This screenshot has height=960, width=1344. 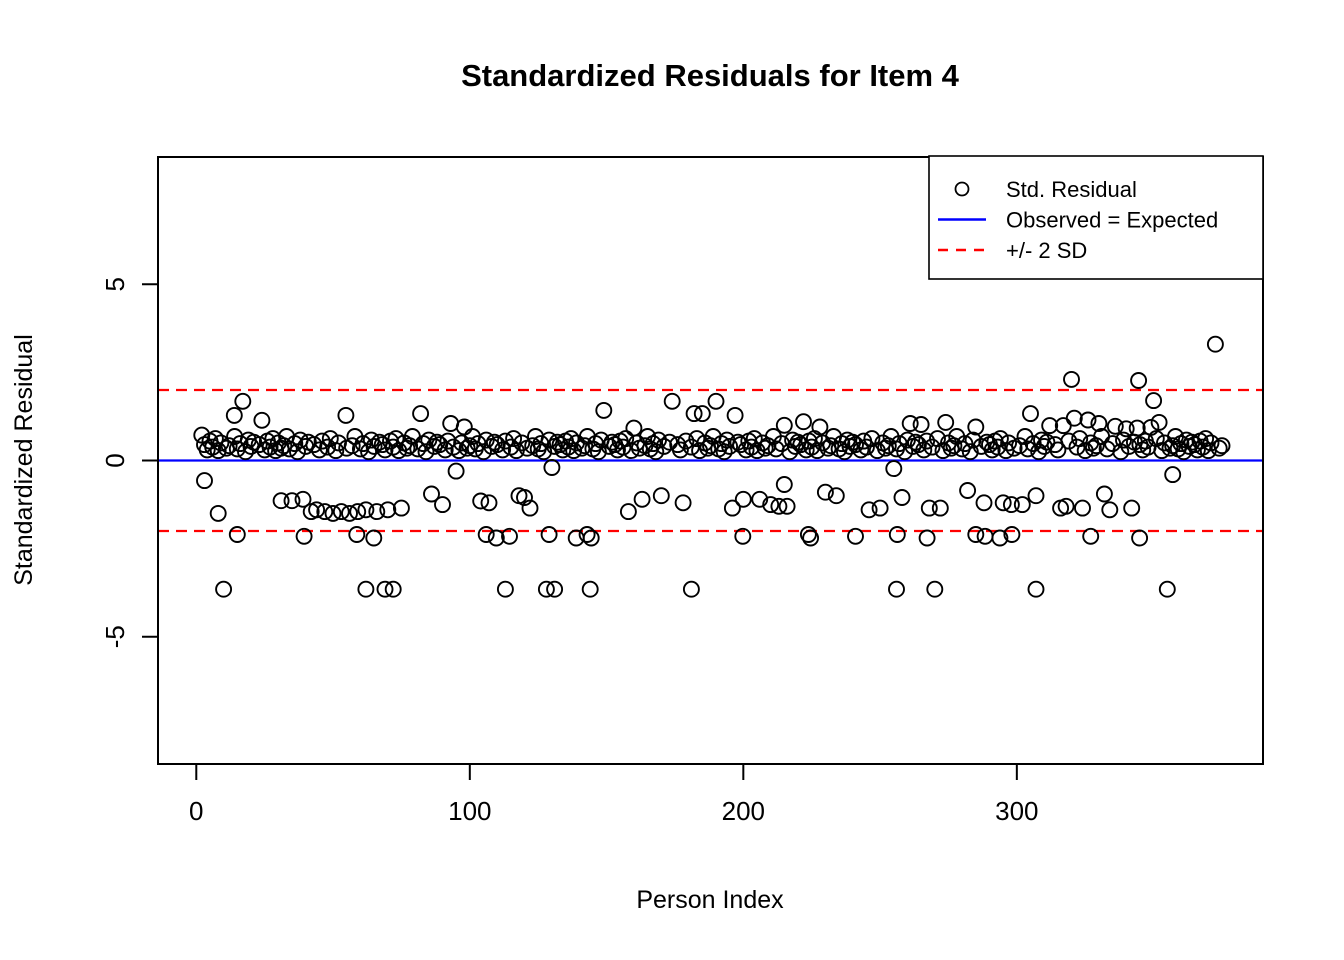 I want to click on x-tick-label: 300, so click(x=1016, y=811).